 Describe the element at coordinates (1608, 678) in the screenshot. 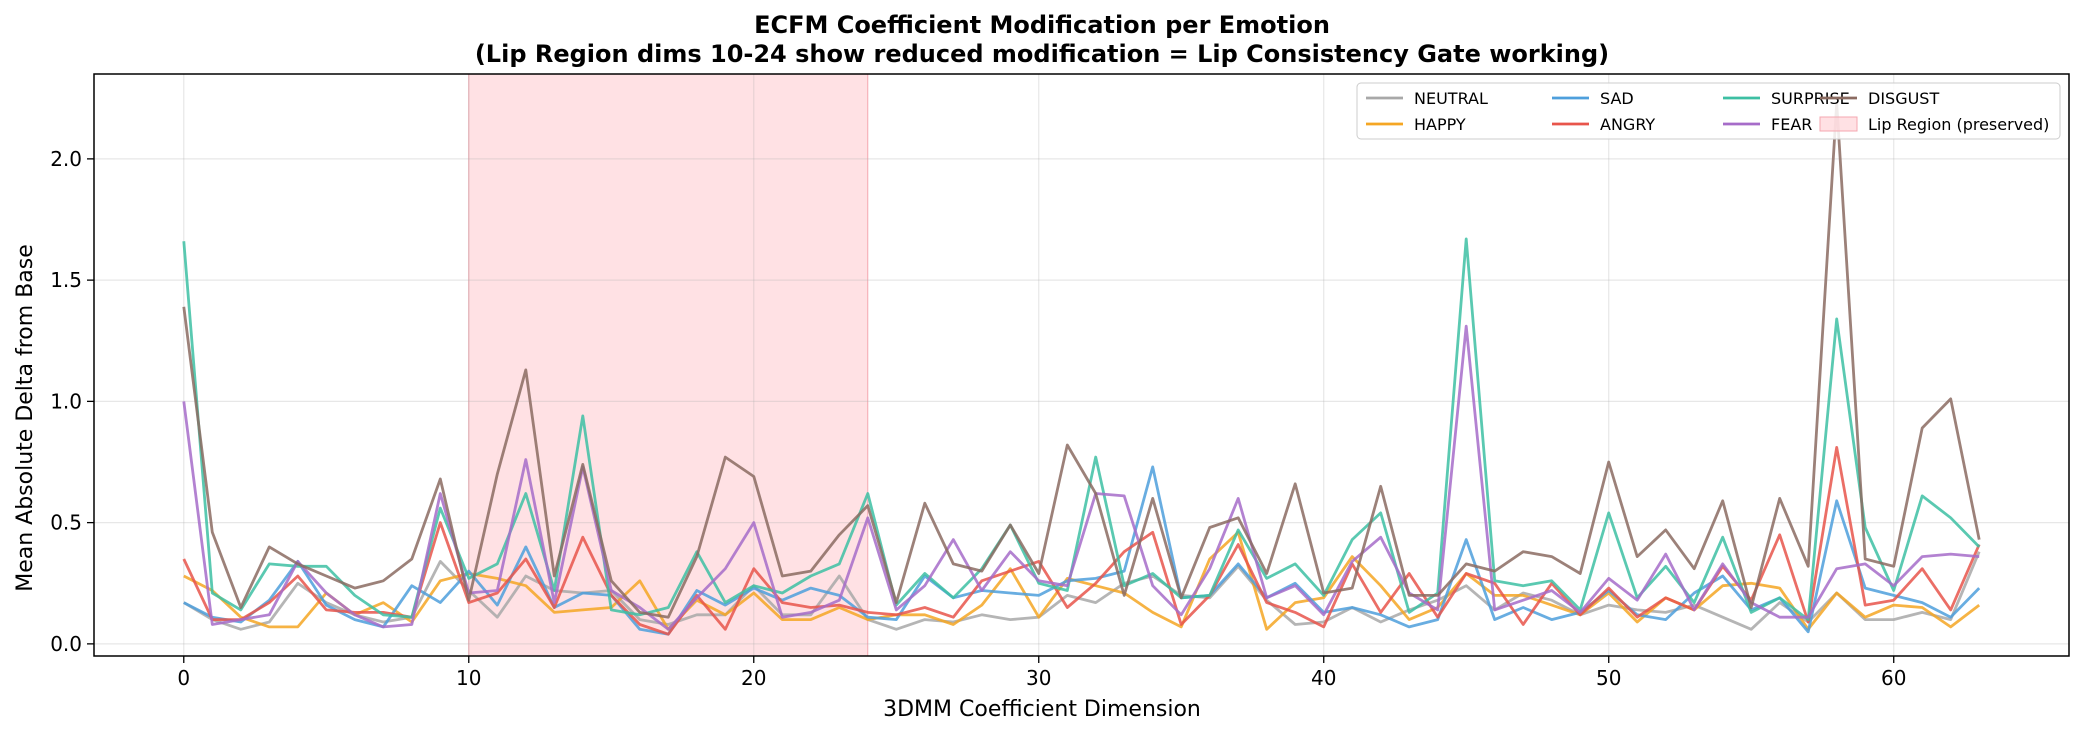

I see `x-tick-label: 50` at that location.